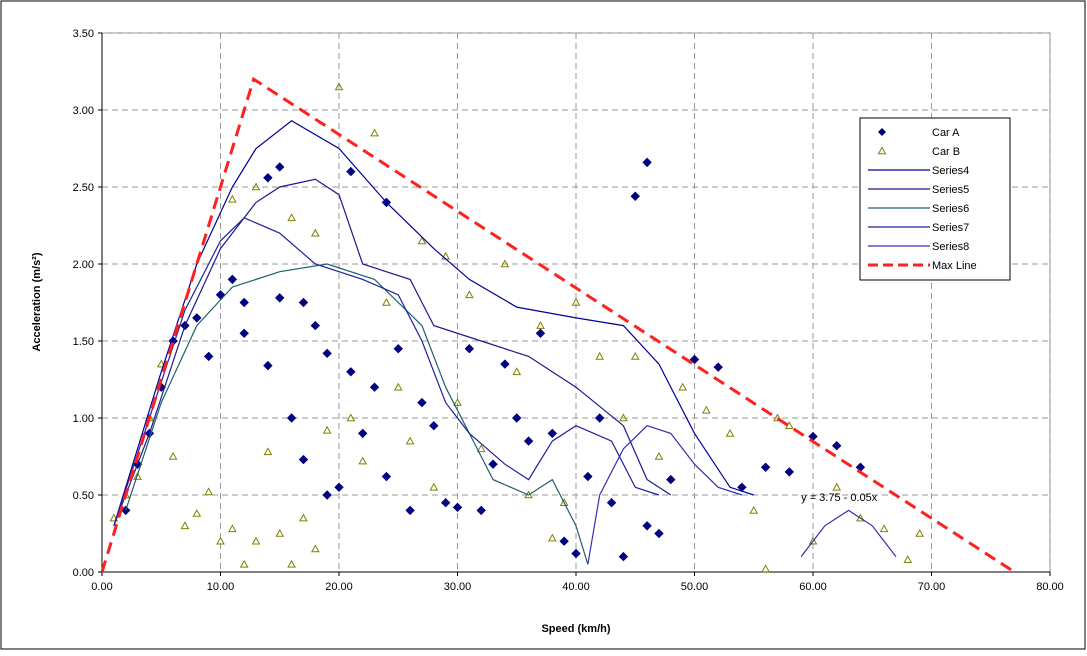 The height and width of the screenshot is (656, 1087). I want to click on x-tick-label: 30.00, so click(458, 587).